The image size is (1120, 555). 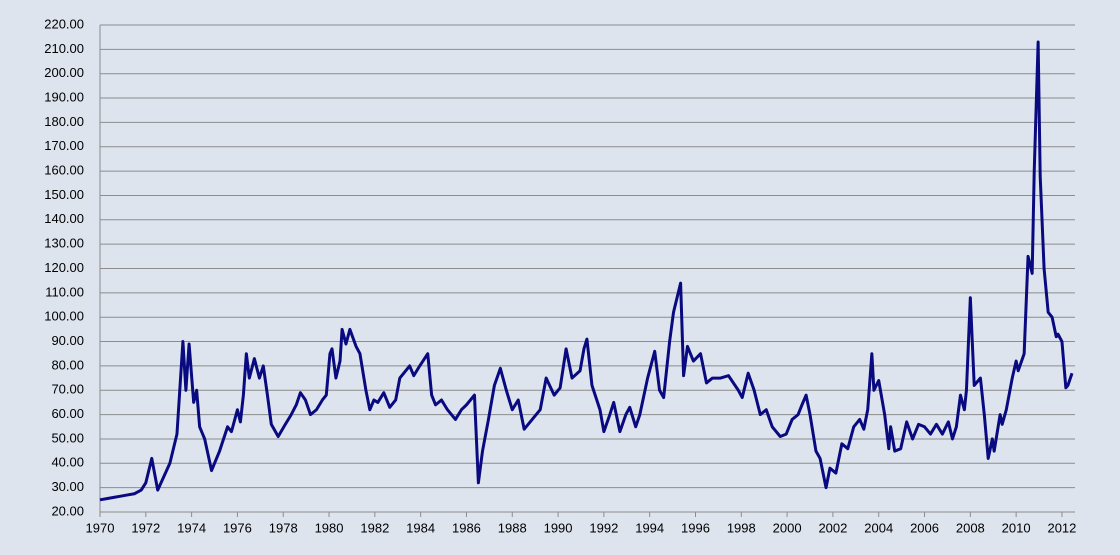 What do you see at coordinates (512, 527) in the screenshot?
I see `x-tick-label: 1988` at bounding box center [512, 527].